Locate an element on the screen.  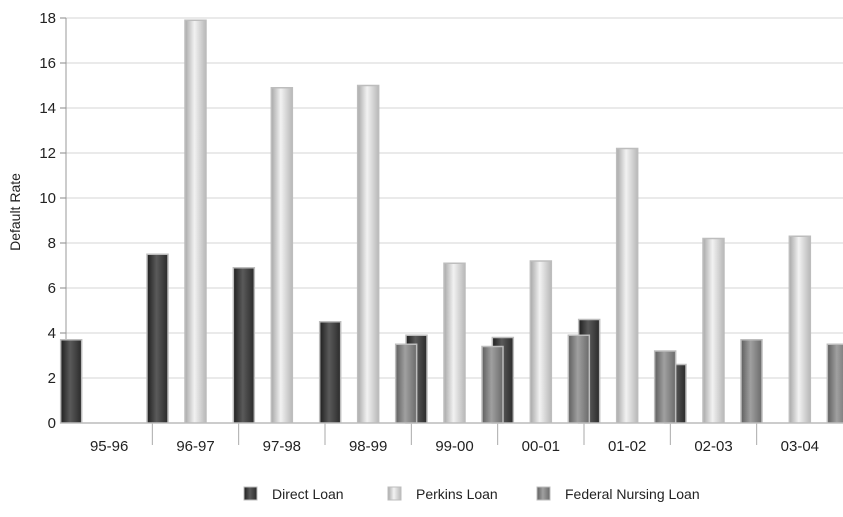
y-tick-label: 10 is located at coordinates (47, 198).